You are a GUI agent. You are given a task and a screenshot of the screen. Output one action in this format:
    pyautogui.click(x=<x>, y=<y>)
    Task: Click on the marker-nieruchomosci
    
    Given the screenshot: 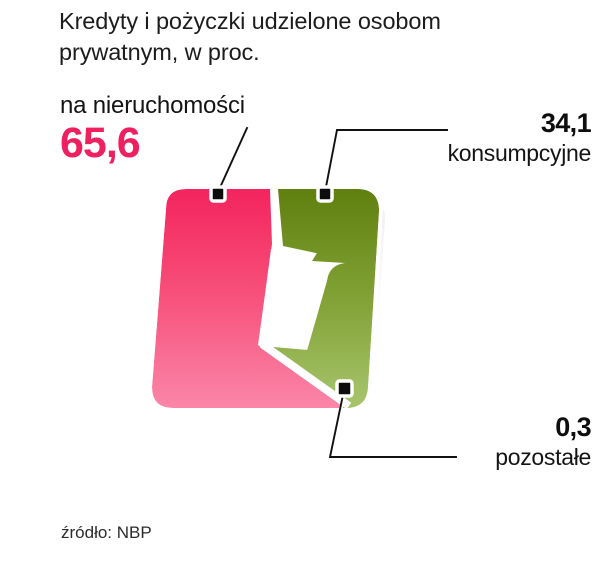 What is the action you would take?
    pyautogui.click(x=218, y=194)
    